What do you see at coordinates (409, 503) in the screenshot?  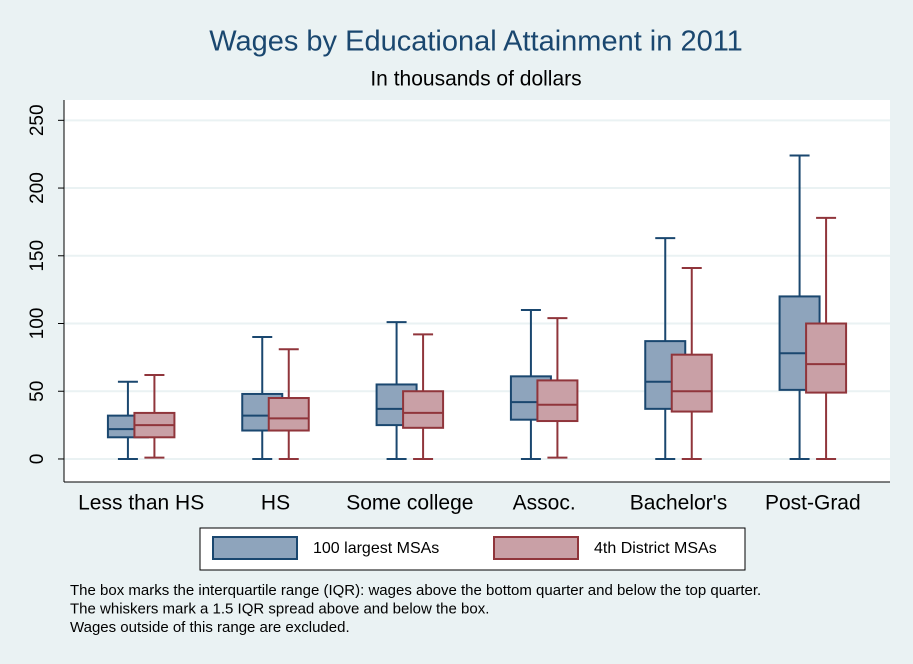 I see `x-tick-label: Some college` at bounding box center [409, 503].